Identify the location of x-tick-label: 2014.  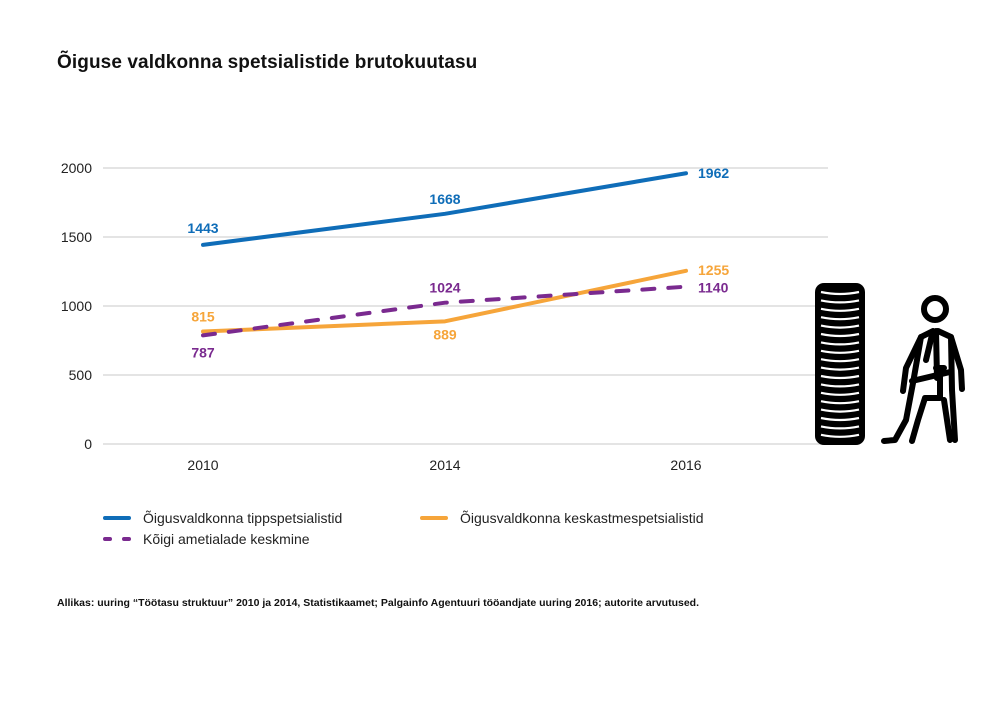
(444, 465).